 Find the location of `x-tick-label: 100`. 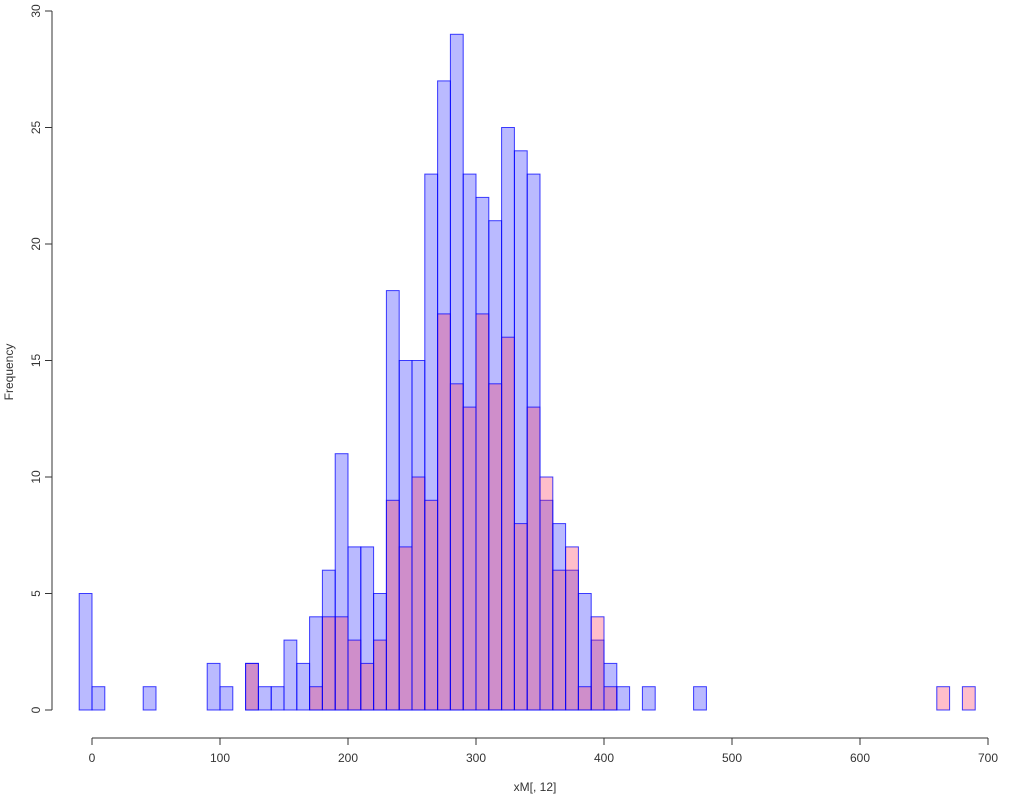

x-tick-label: 100 is located at coordinates (220, 758).